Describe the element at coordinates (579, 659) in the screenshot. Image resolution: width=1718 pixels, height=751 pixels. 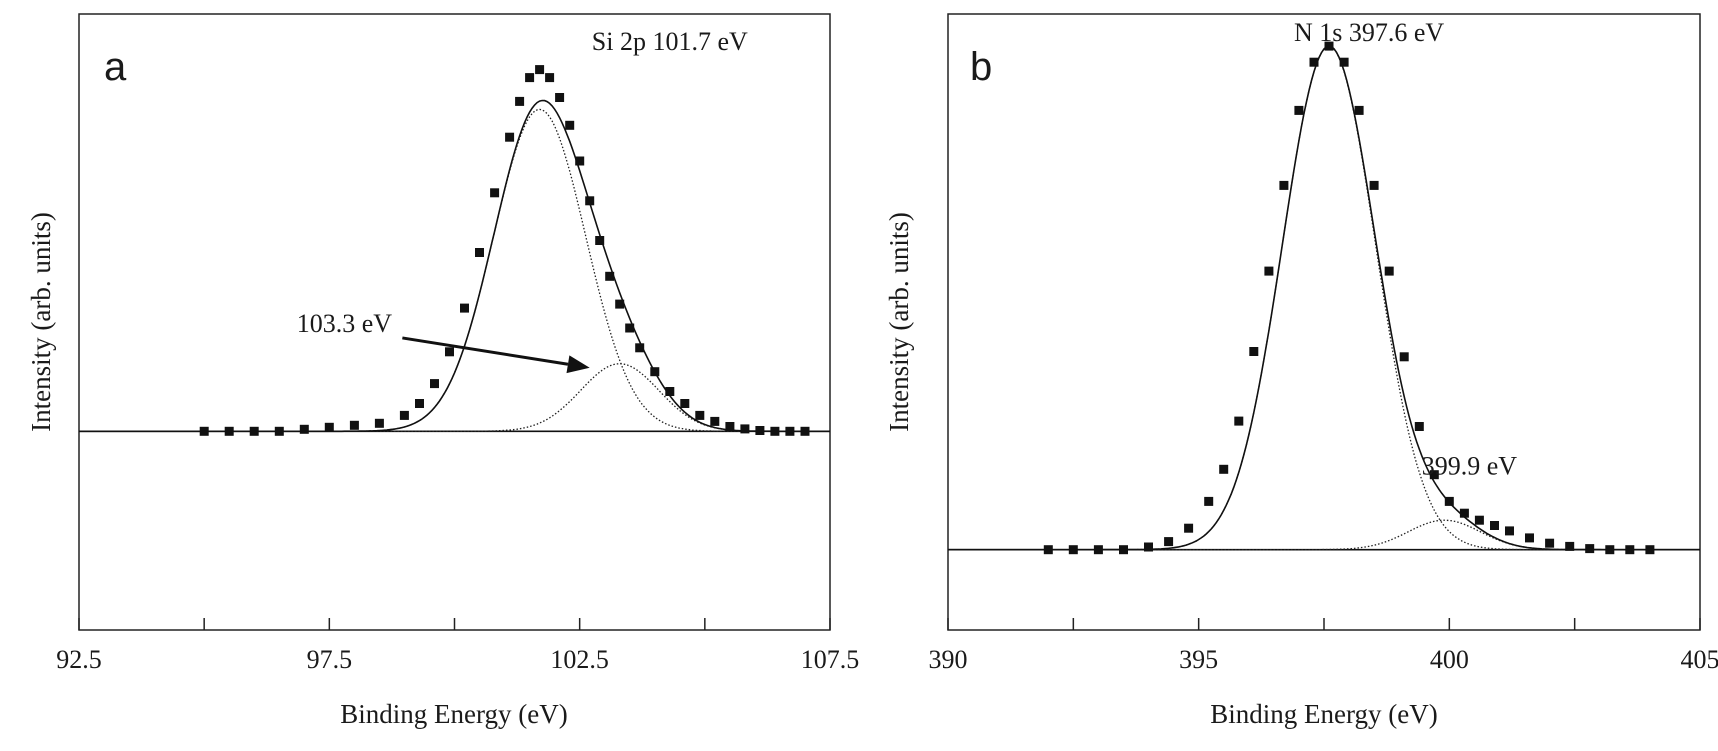
I see `x-tick-label-a: 102.5` at that location.